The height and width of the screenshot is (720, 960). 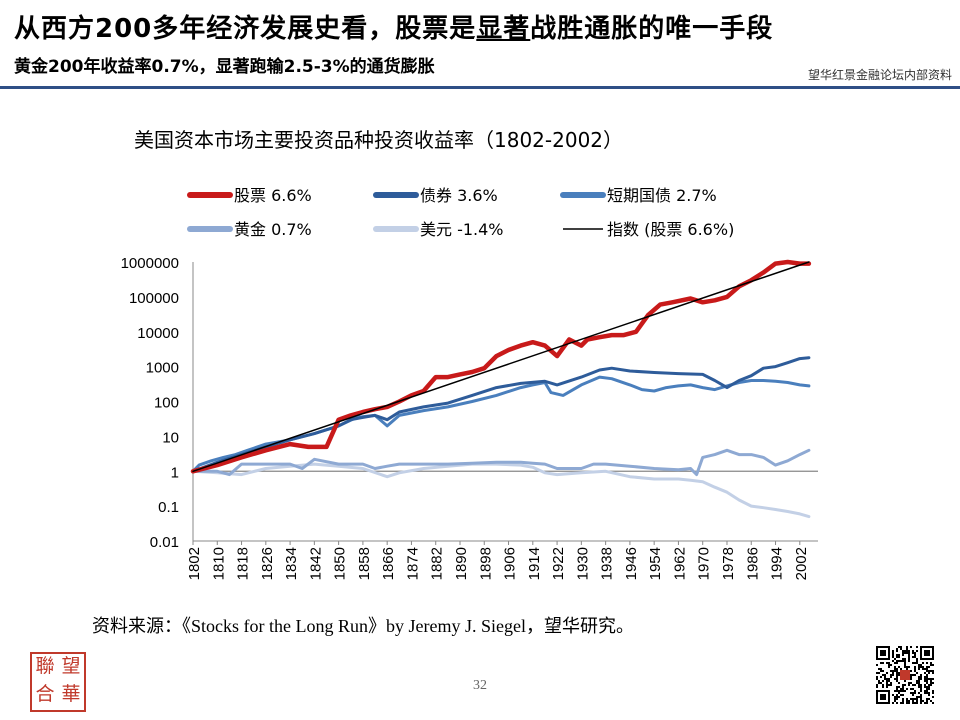 What do you see at coordinates (534, 563) in the screenshot?
I see `x-tick-label: 1914` at bounding box center [534, 563].